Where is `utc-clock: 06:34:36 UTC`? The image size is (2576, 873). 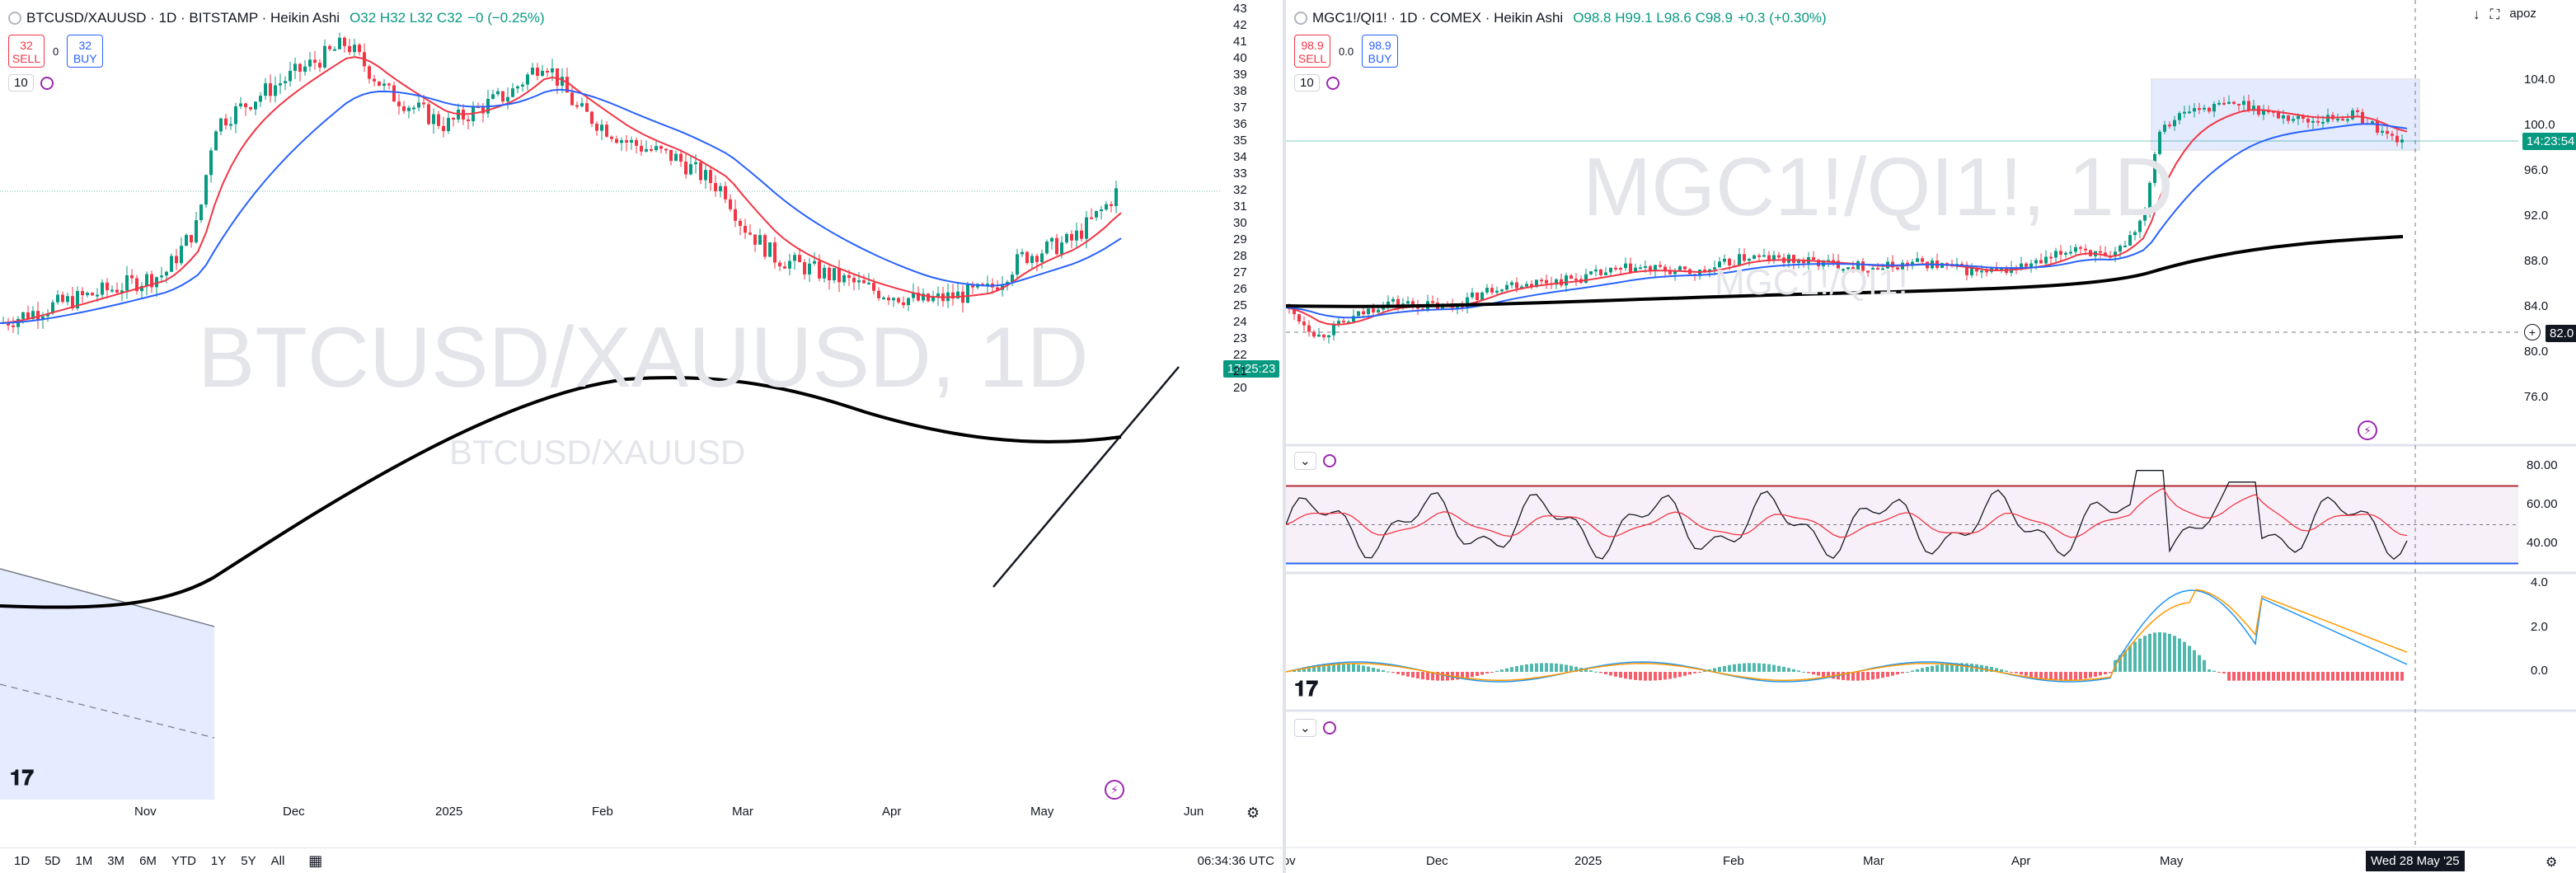
utc-clock: 06:34:36 UTC is located at coordinates (1235, 860).